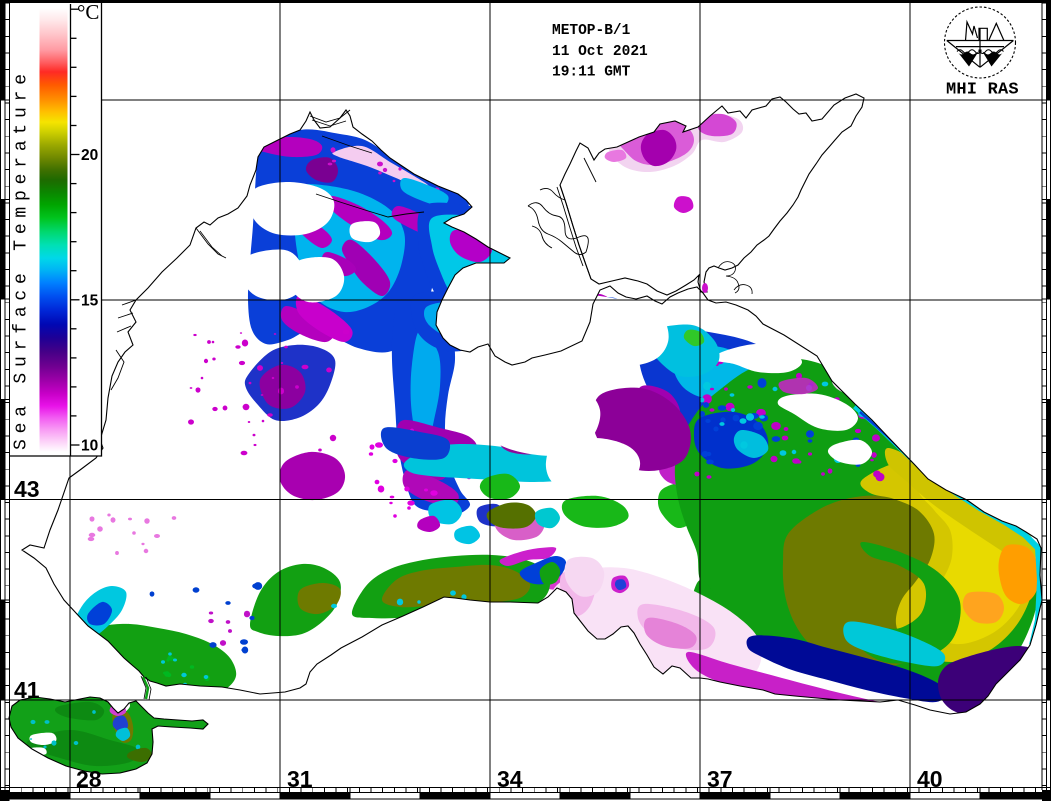 The image size is (1051, 801). I want to click on svg-text: MHI RAS, so click(982, 90).